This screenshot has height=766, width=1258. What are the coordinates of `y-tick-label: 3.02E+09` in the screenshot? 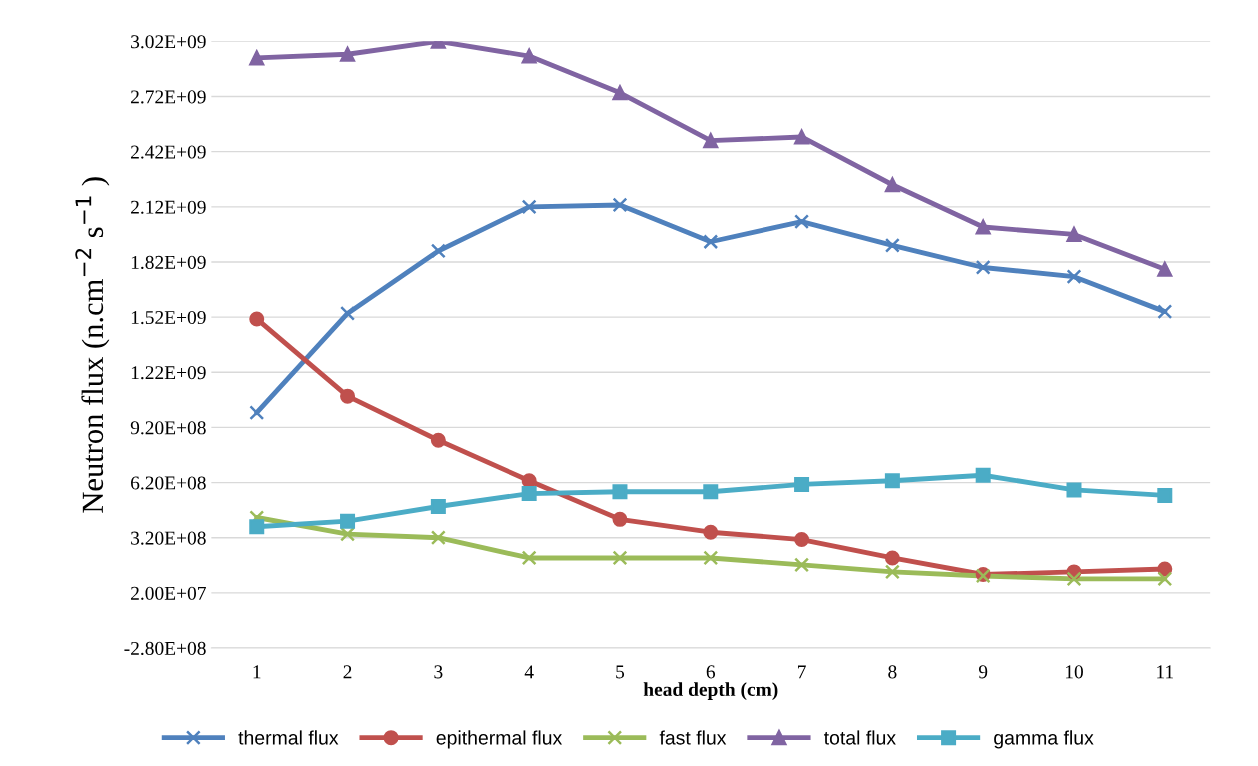 It's located at (168, 42).